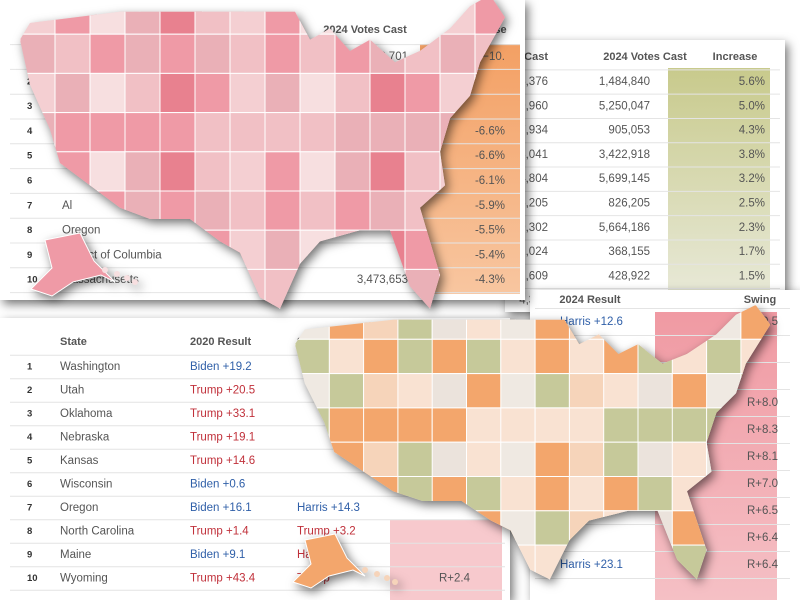  What do you see at coordinates (81, 231) in the screenshot?
I see `state: Oregon` at bounding box center [81, 231].